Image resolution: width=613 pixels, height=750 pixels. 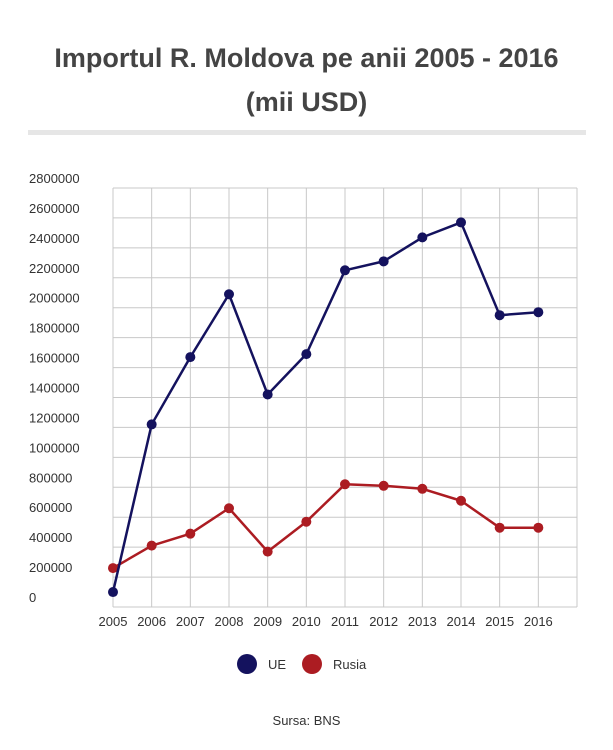 What do you see at coordinates (54, 358) in the screenshot?
I see `y-tick-label: 1600000` at bounding box center [54, 358].